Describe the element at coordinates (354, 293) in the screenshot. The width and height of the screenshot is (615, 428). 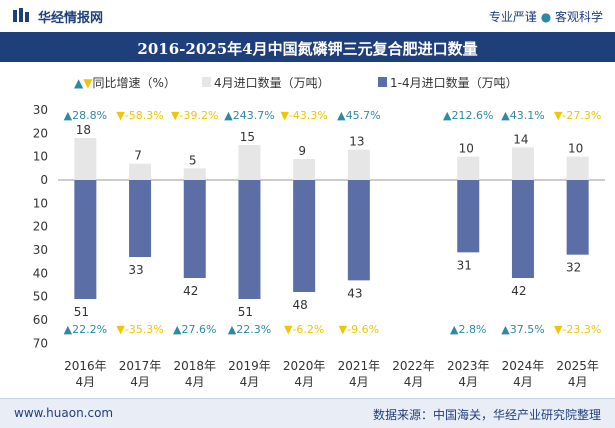
I see `cumulative-data-label: 43` at that location.